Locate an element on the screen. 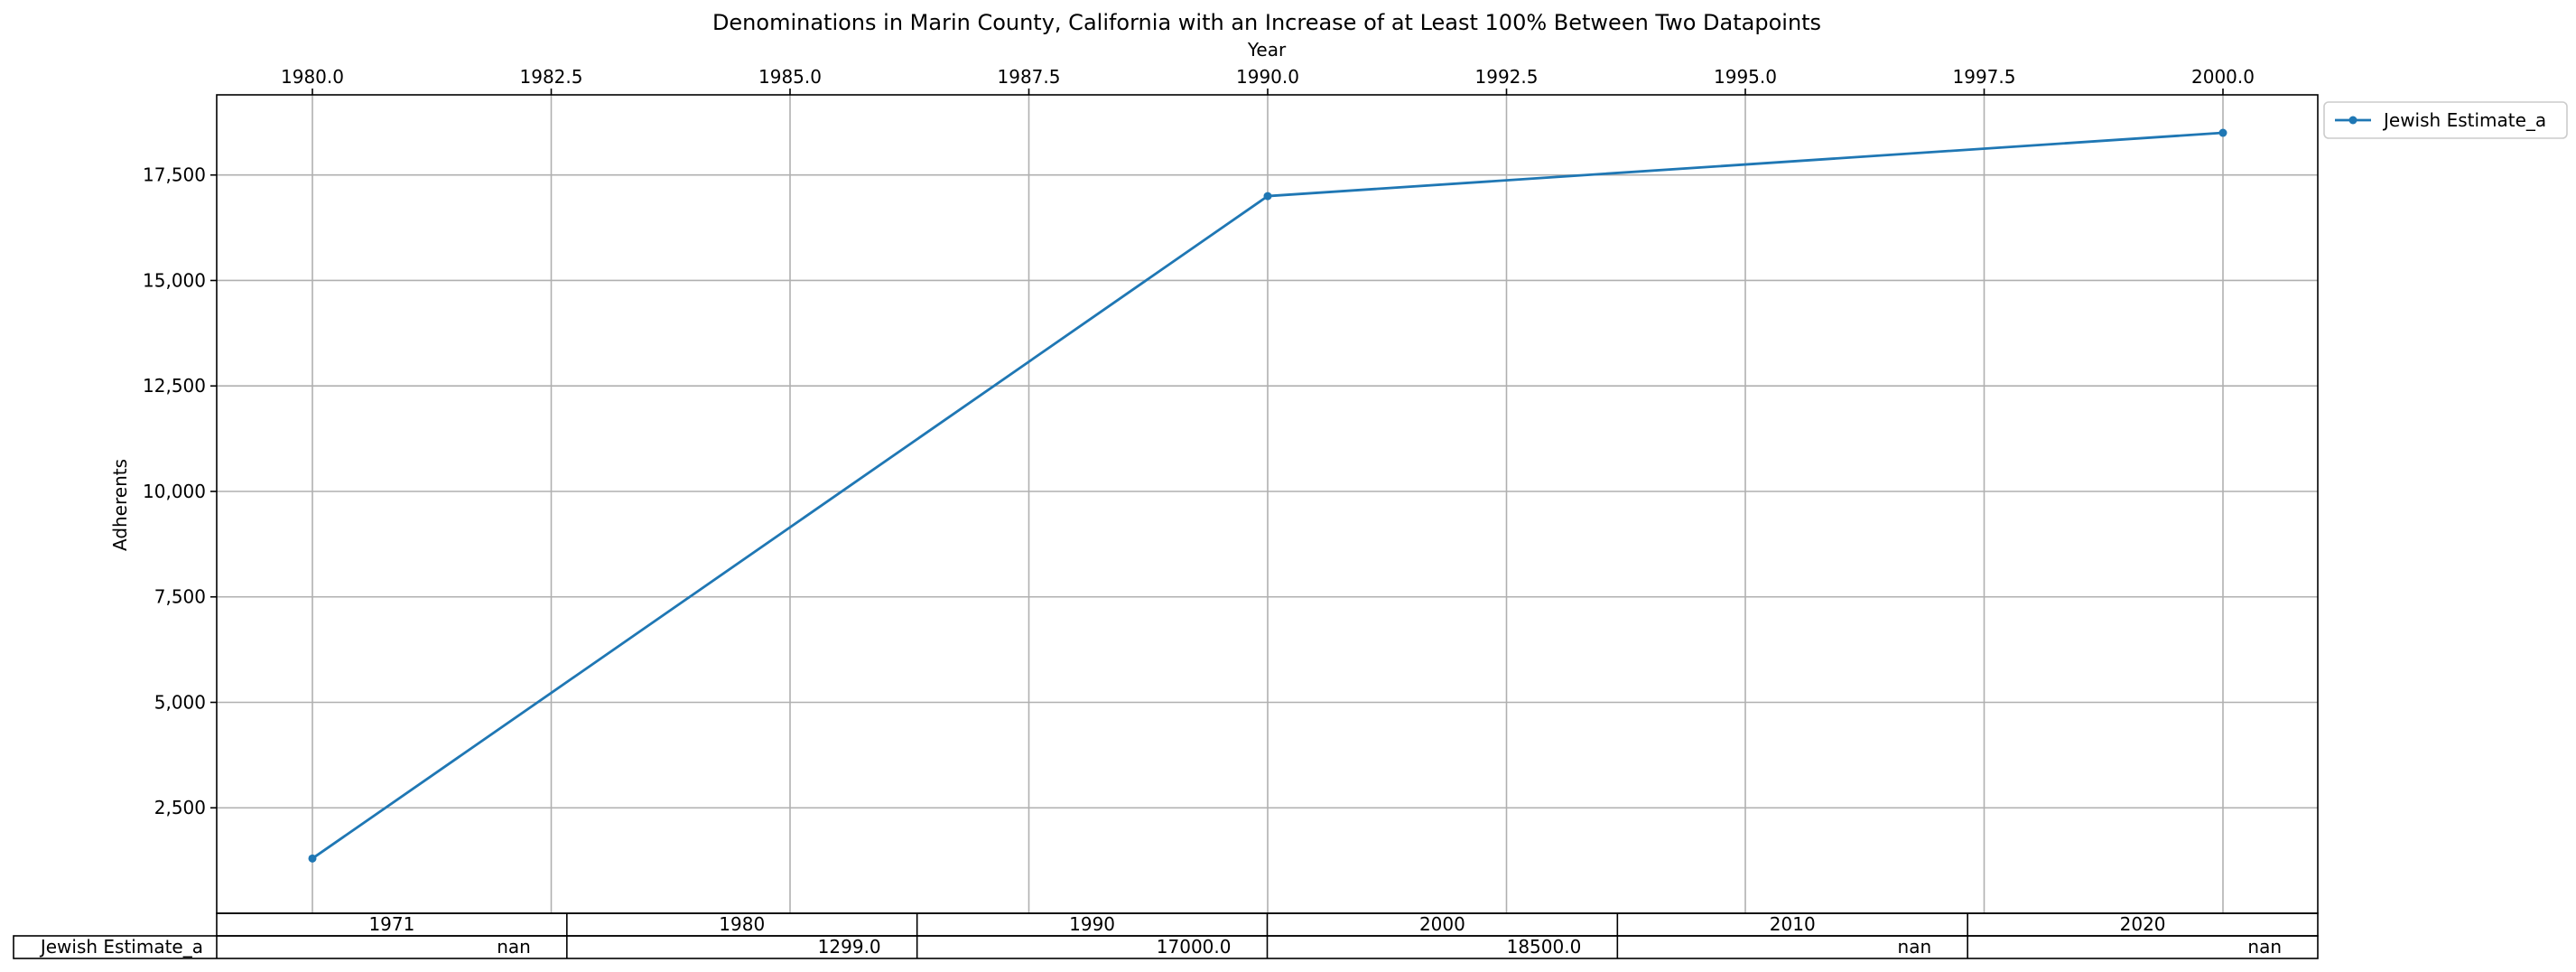  y-tick-label: 2,500 is located at coordinates (180, 807).